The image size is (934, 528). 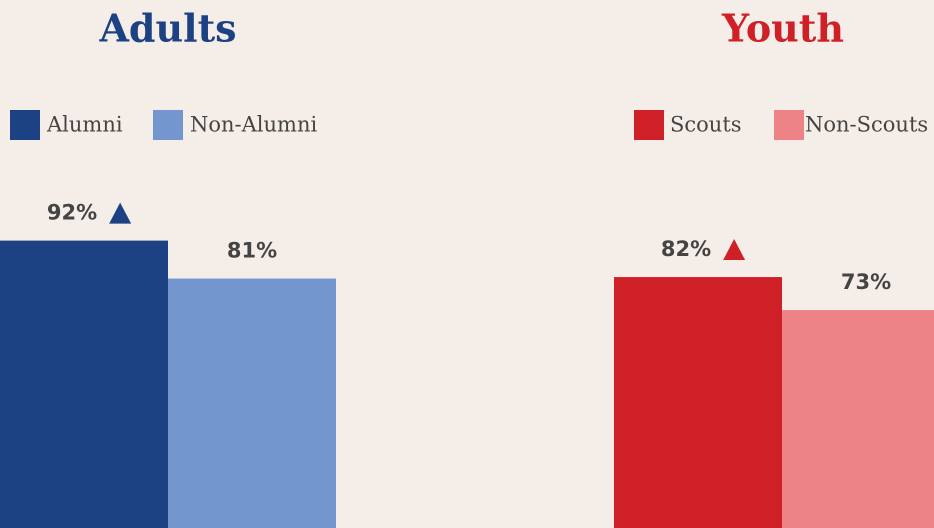 I want to click on value-label: 81%, so click(x=252, y=251).